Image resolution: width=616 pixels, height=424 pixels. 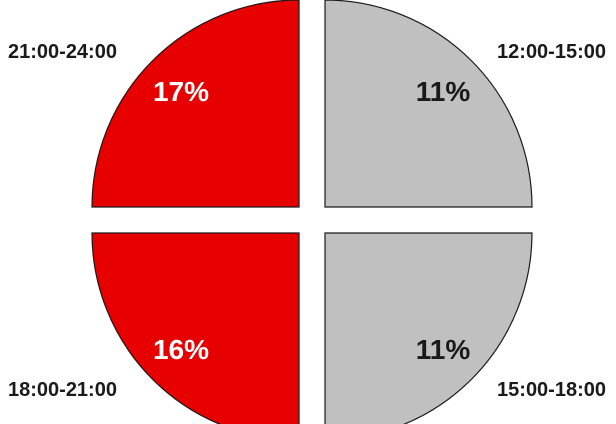 What do you see at coordinates (181, 91) in the screenshot?
I see `percent-label: 17%` at bounding box center [181, 91].